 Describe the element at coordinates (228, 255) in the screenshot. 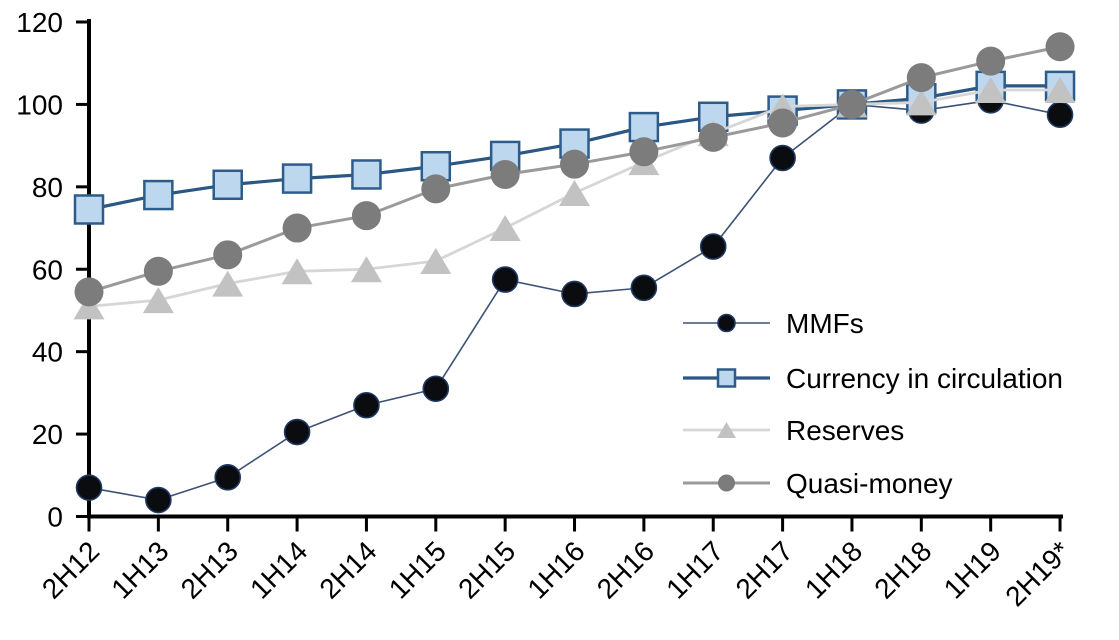

I see `series-quasi-money-point-2H13` at that location.